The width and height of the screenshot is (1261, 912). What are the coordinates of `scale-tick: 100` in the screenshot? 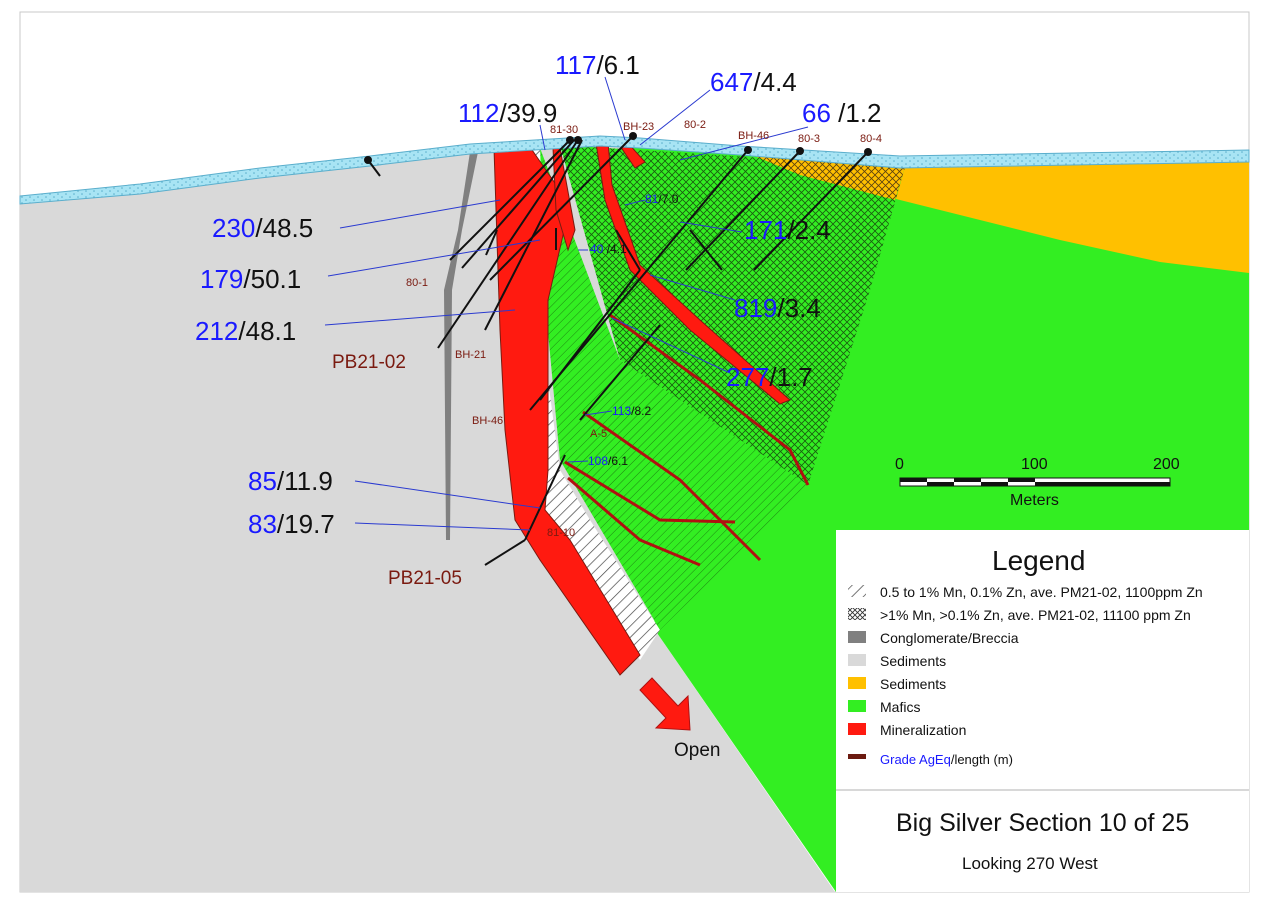 It's located at (1034, 464).